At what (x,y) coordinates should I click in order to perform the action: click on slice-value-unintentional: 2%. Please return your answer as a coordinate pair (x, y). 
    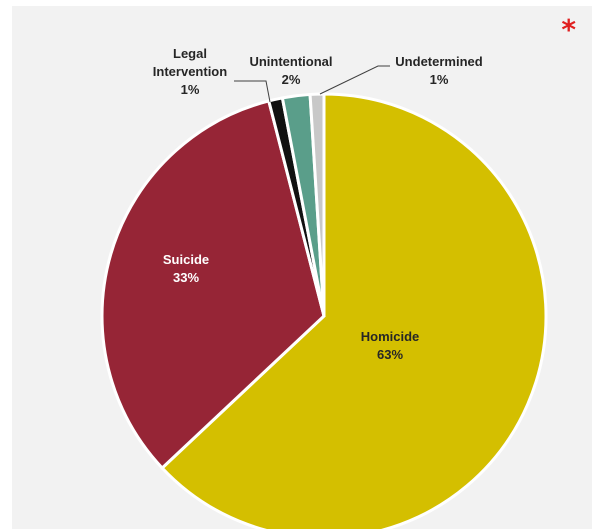
    Looking at the image, I should click on (291, 79).